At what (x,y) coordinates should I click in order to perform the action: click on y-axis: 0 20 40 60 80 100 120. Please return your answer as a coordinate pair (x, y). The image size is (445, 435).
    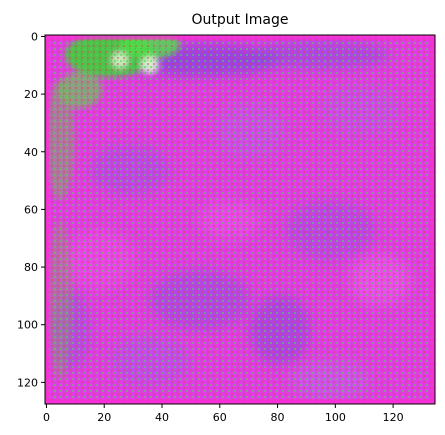
    Looking at the image, I should click on (31, 209).